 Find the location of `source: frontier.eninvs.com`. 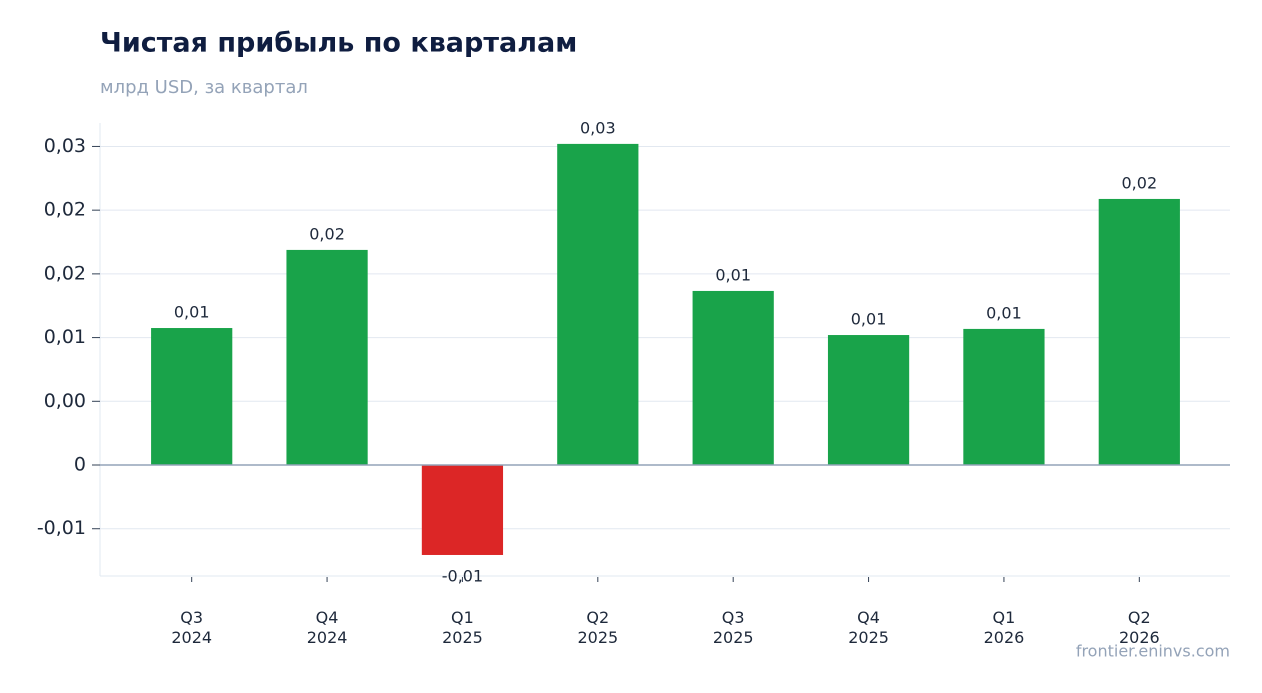

source: frontier.eninvs.com is located at coordinates (1153, 651).